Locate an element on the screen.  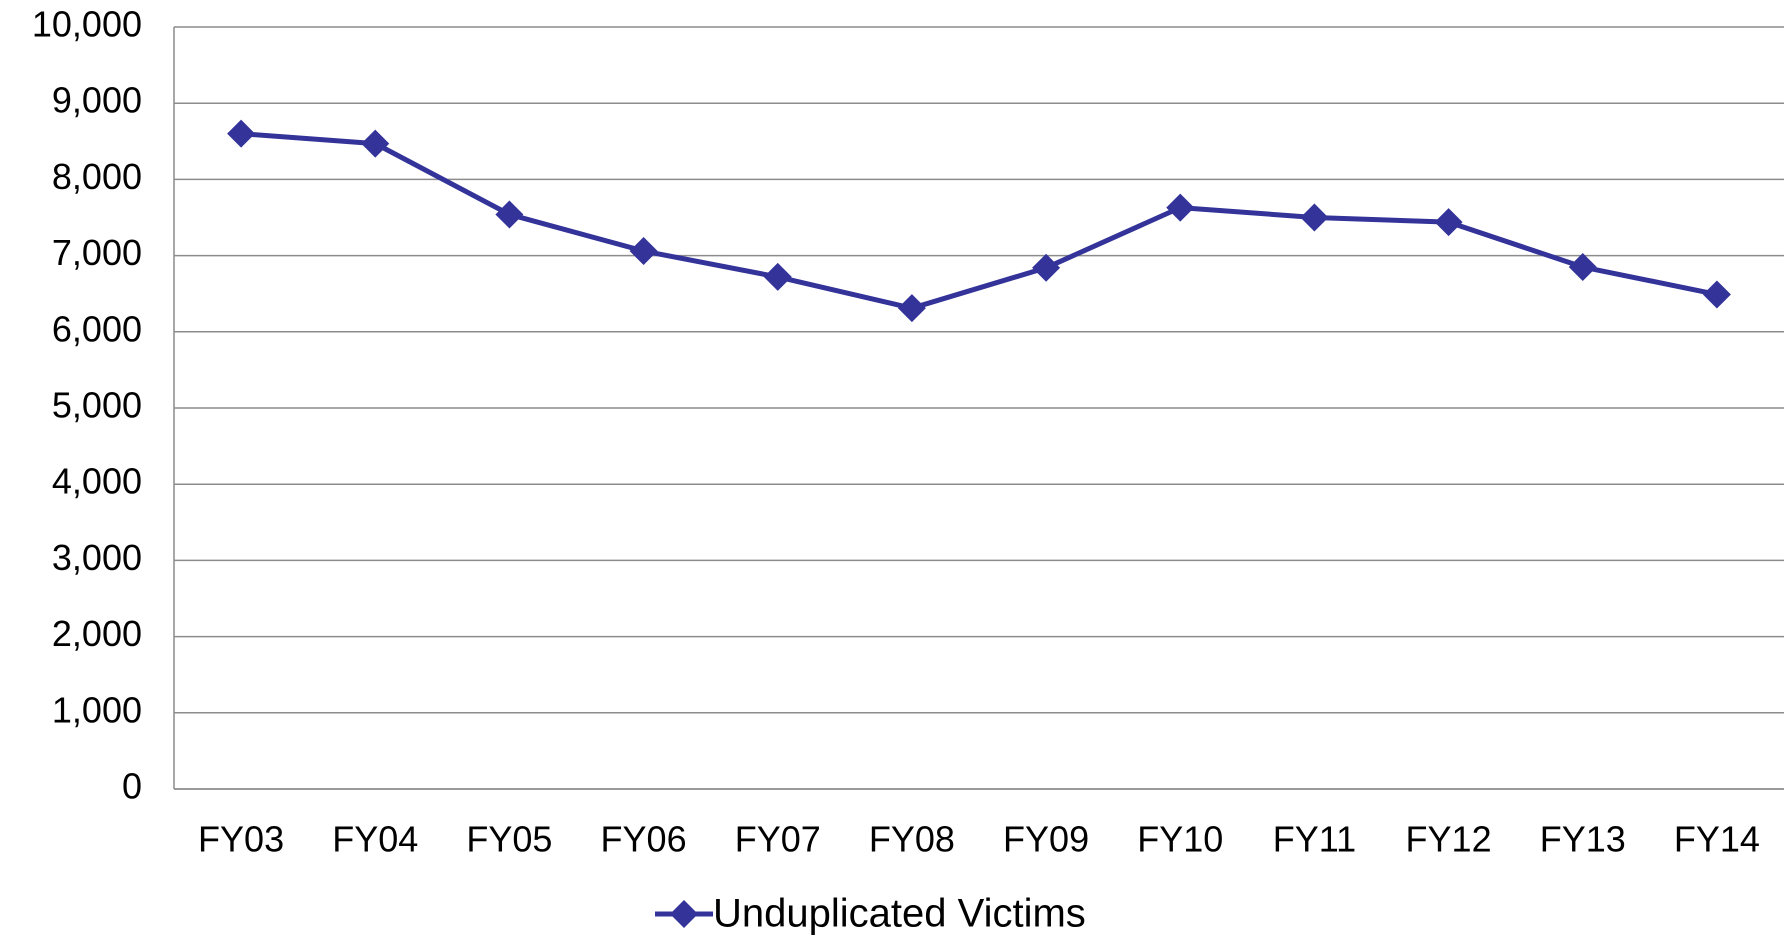
legend-marker is located at coordinates (684, 914).